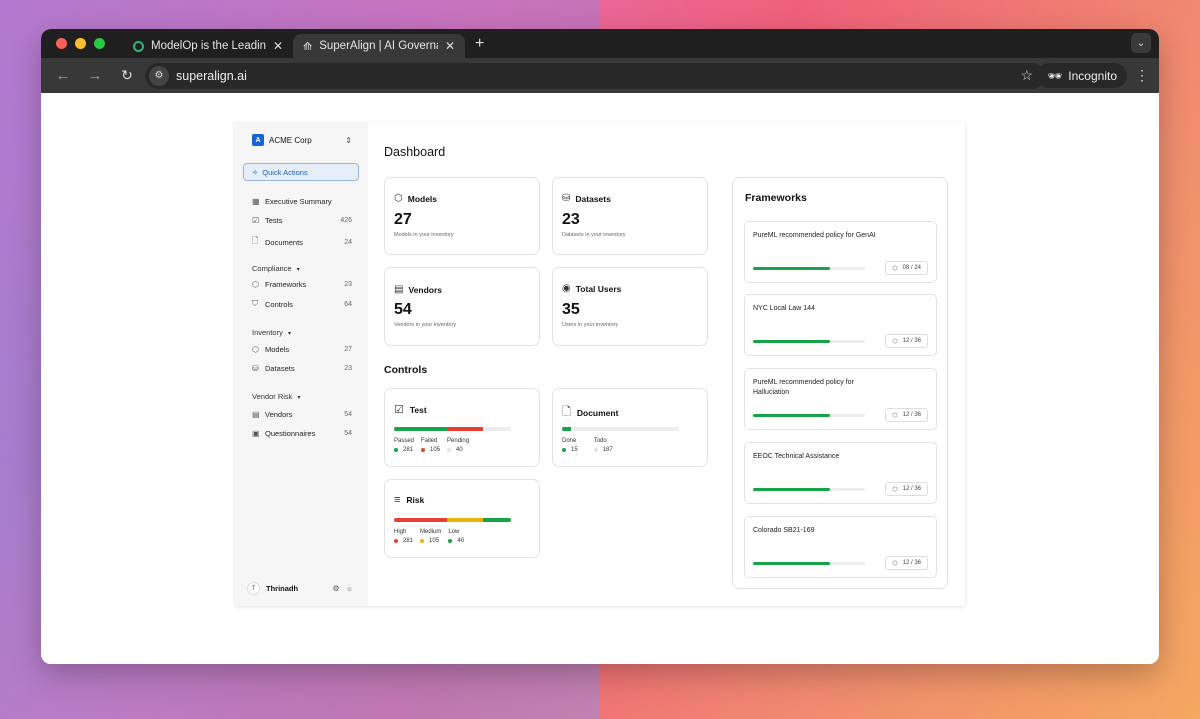  I want to click on forward-icon: →, so click(95, 75).